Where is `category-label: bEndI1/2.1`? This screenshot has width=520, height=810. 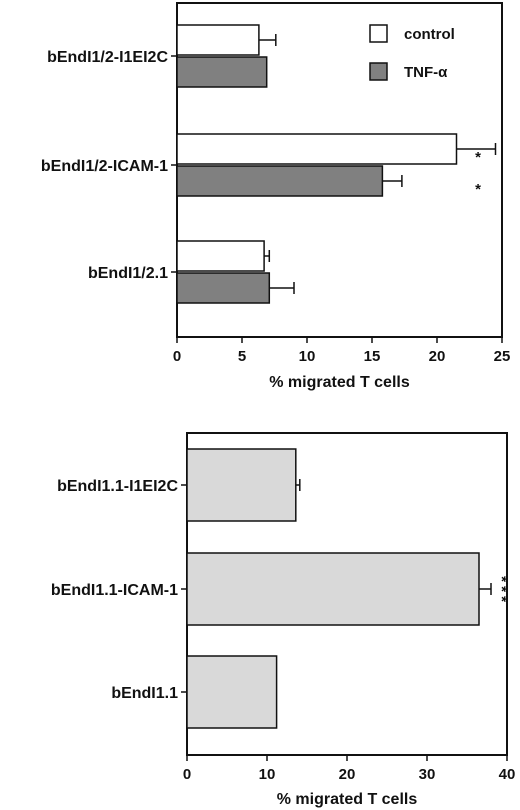
category-label: bEndI1/2.1 is located at coordinates (128, 273).